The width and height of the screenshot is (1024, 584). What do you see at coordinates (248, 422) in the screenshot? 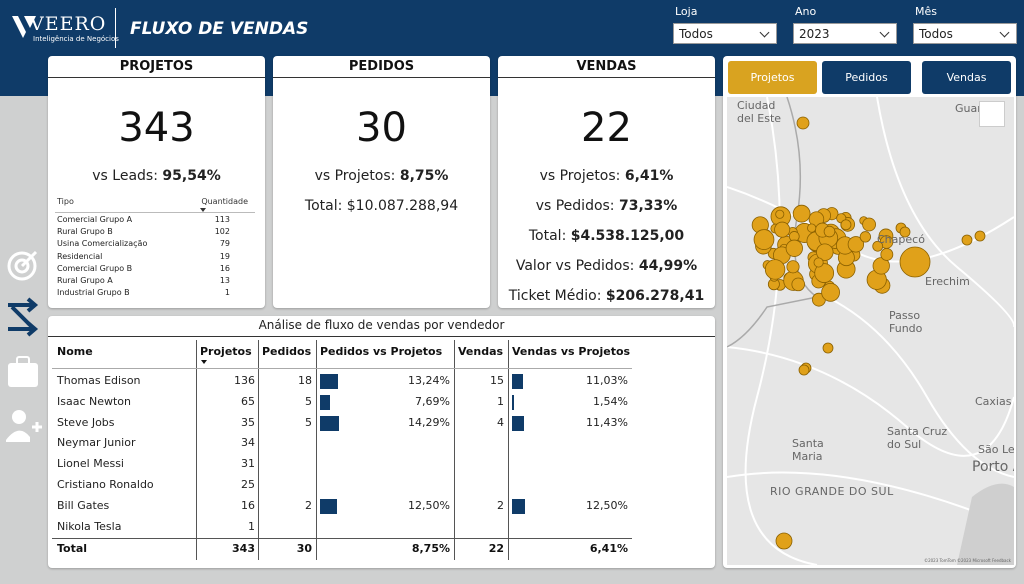
I see `table-cell: 35` at bounding box center [248, 422].